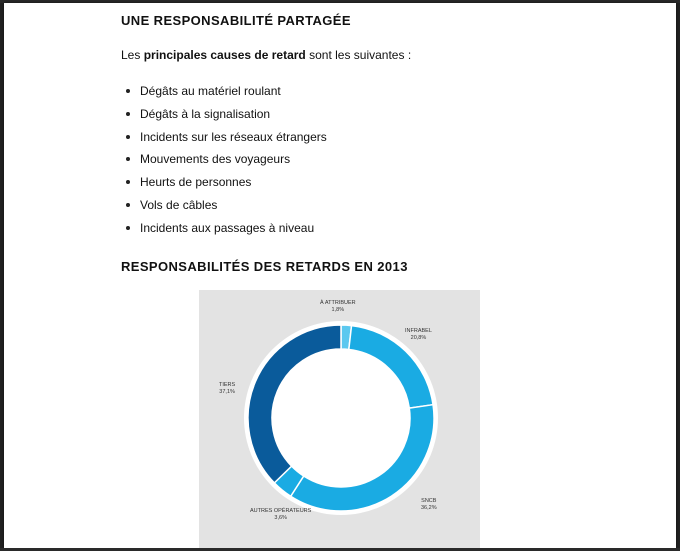 Image resolution: width=680 pixels, height=551 pixels. I want to click on list-item-text: Incidents aux passages à niveau, so click(227, 227).